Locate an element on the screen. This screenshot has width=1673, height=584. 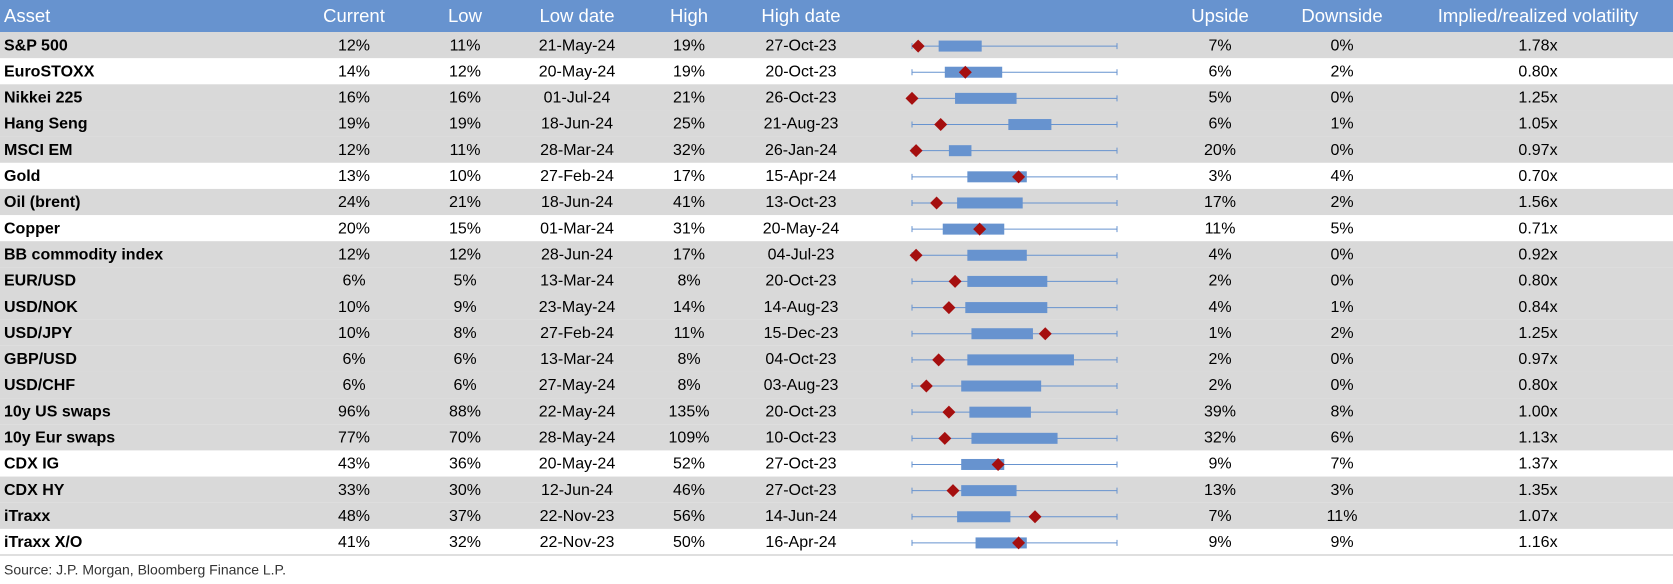
asset-name: EUR/USD is located at coordinates (40, 281).